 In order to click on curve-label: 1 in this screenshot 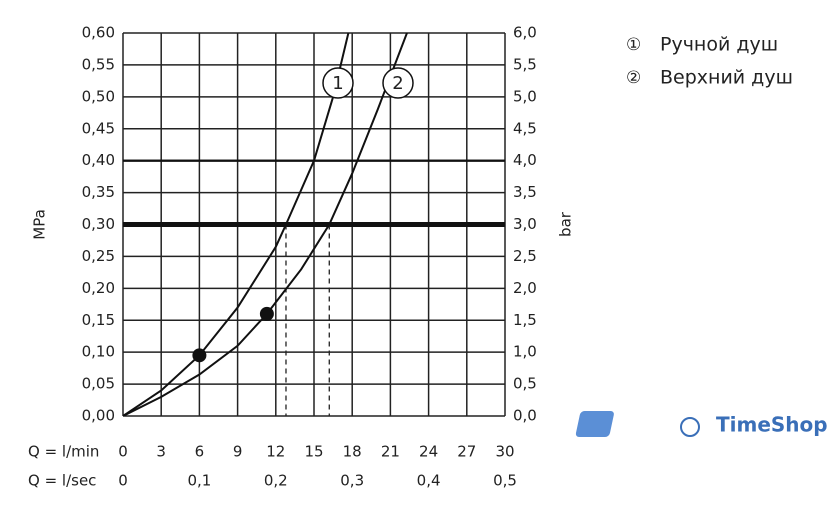, I will do `click(337, 83)`.